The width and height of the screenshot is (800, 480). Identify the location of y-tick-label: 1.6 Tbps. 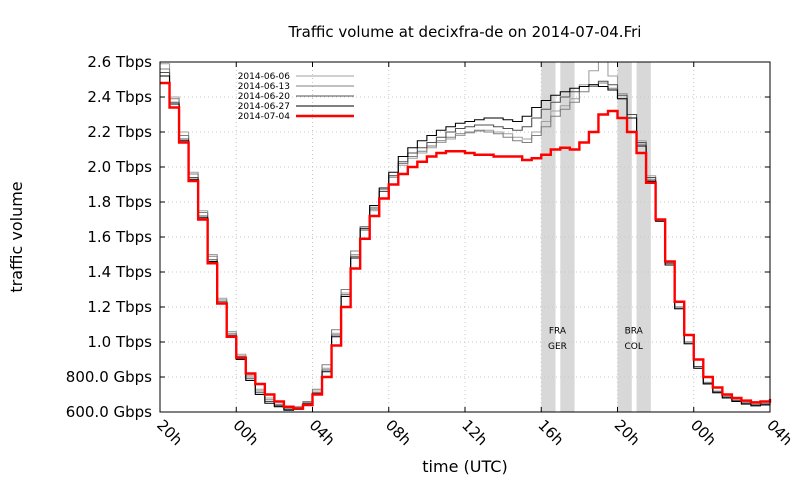
(119, 237).